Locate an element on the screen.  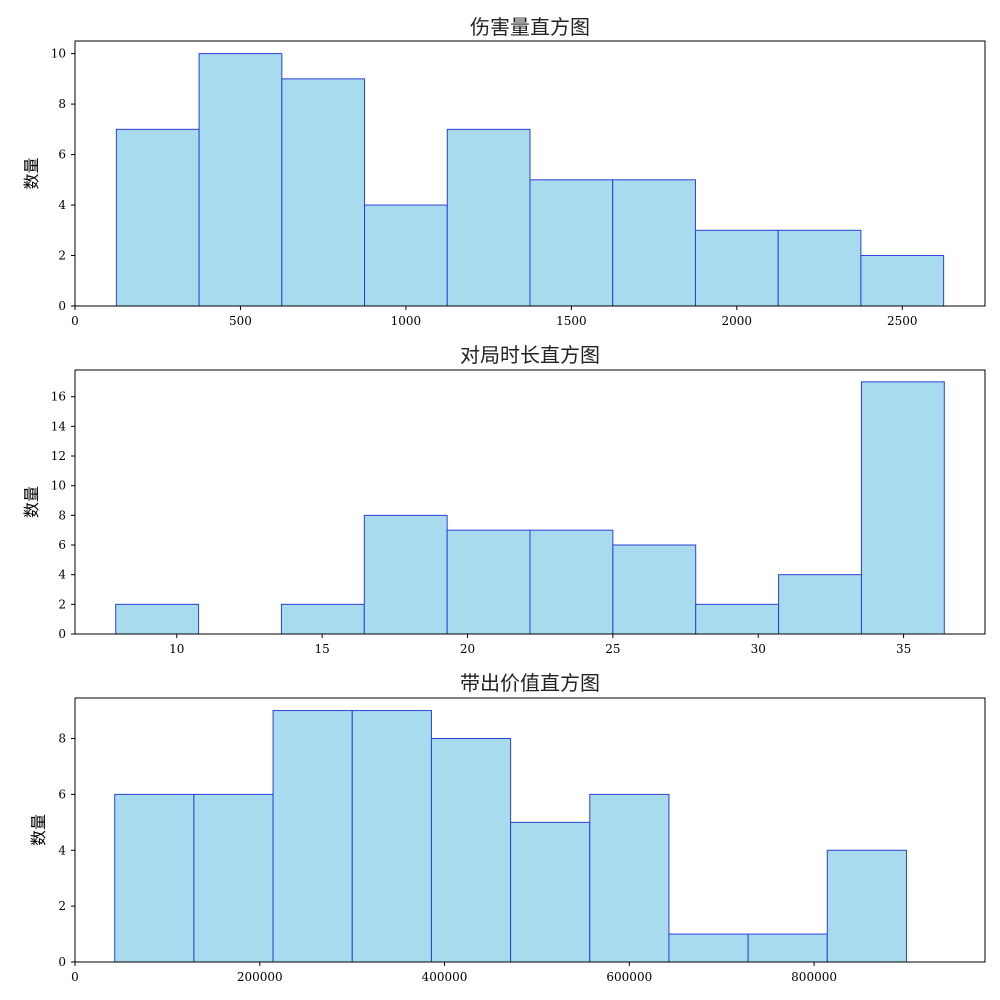
chart-title: 伤害量直方图 is located at coordinates (530, 27).